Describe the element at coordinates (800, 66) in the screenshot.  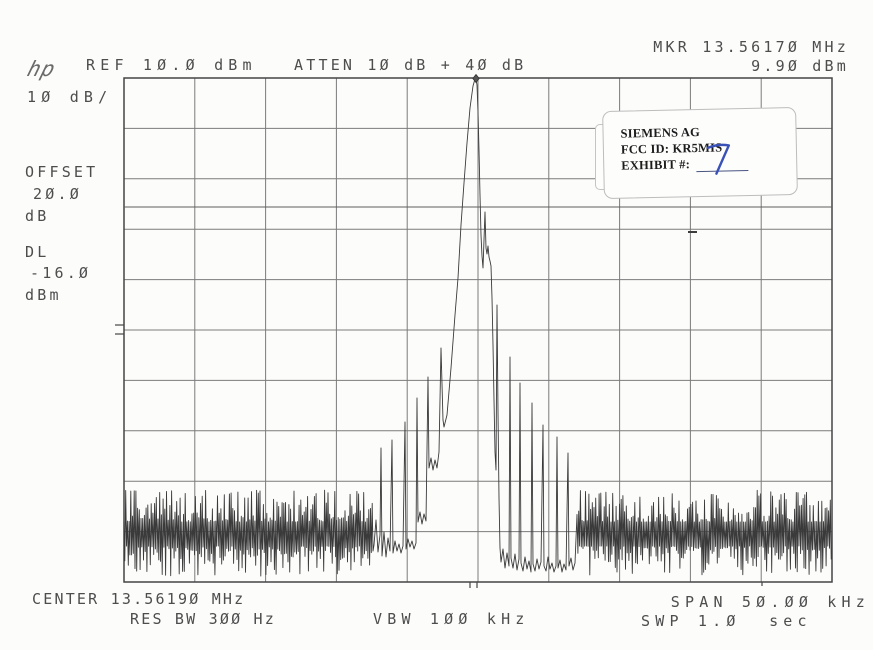
I see `marker-level-label: 9.9Ø dBm` at that location.